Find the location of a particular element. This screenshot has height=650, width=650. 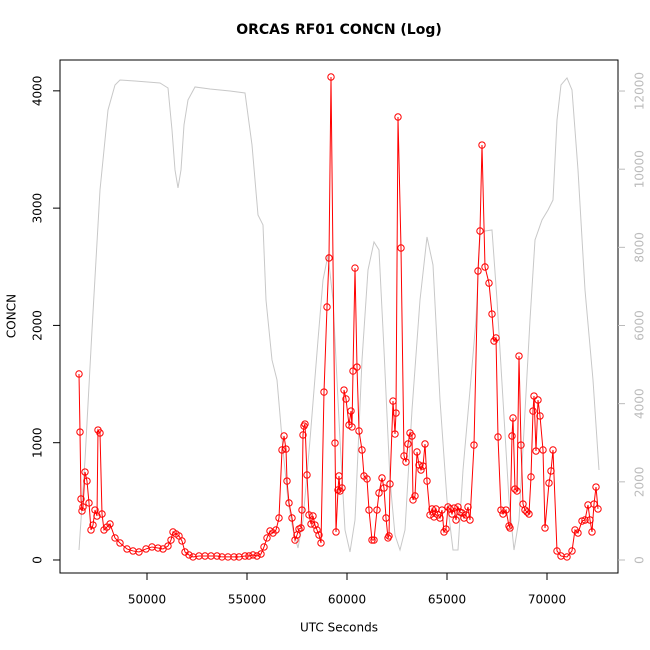

y-tick-label: 1000 is located at coordinates (38, 442).